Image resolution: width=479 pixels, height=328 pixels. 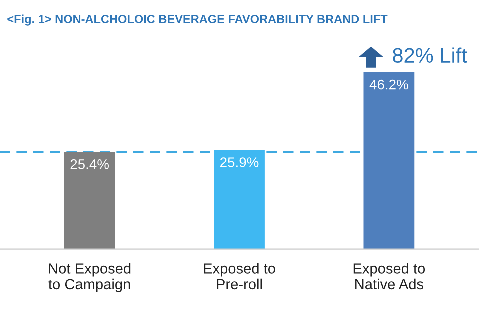 I want to click on data-label: 46.2%, so click(x=389, y=85).